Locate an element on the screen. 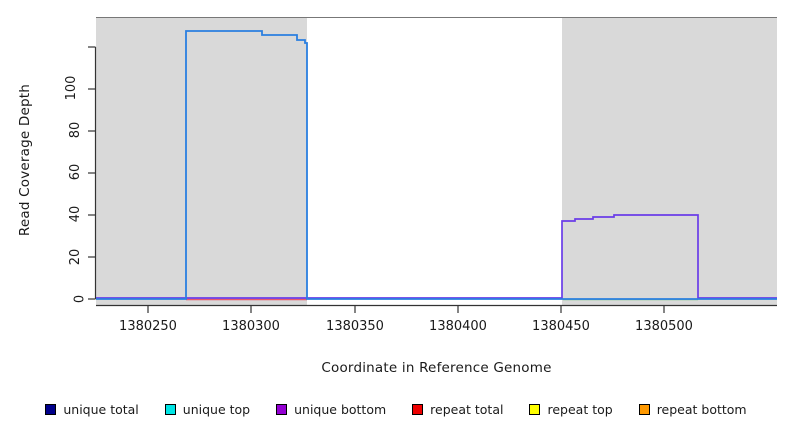 Image resolution: width=792 pixels, height=432 pixels. x-tick-label-1380500: 1380500 is located at coordinates (664, 326).